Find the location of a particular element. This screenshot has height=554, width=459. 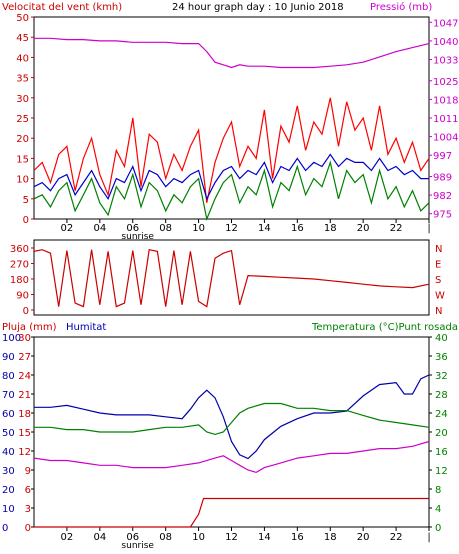

wind-speed-axis-label: Velocitat del vent (kmh) is located at coordinates (62, 7).